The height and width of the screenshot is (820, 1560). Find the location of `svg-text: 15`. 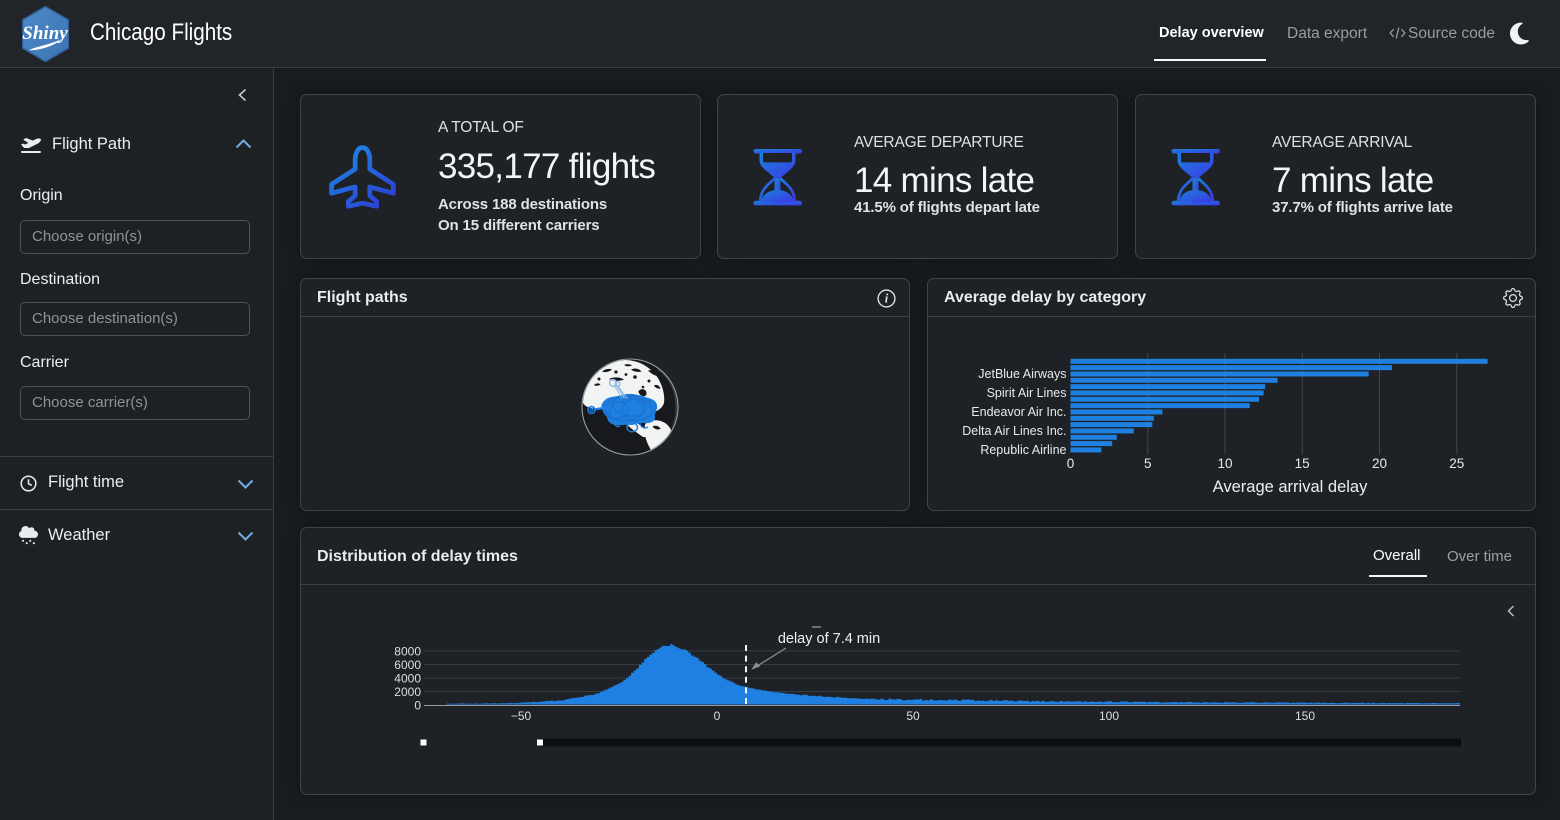

svg-text: 15 is located at coordinates (1302, 463).